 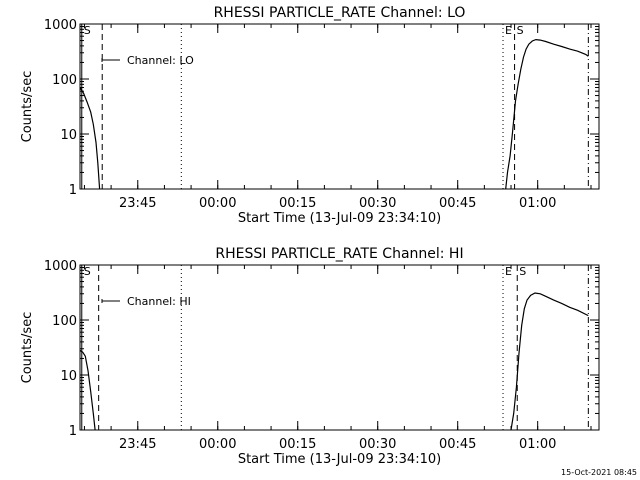 I want to click on legend-label: Channel: HI, so click(x=159, y=301).